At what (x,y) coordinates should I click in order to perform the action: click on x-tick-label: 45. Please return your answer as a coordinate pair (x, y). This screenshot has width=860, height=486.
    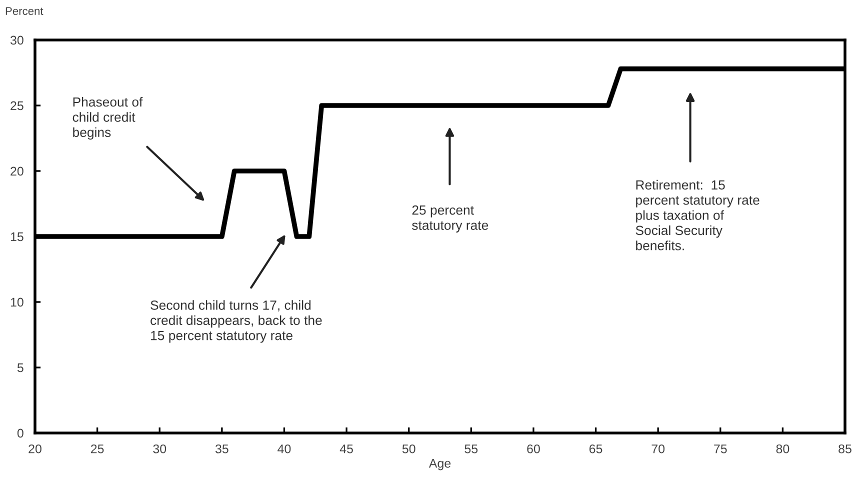
    Looking at the image, I should click on (346, 449).